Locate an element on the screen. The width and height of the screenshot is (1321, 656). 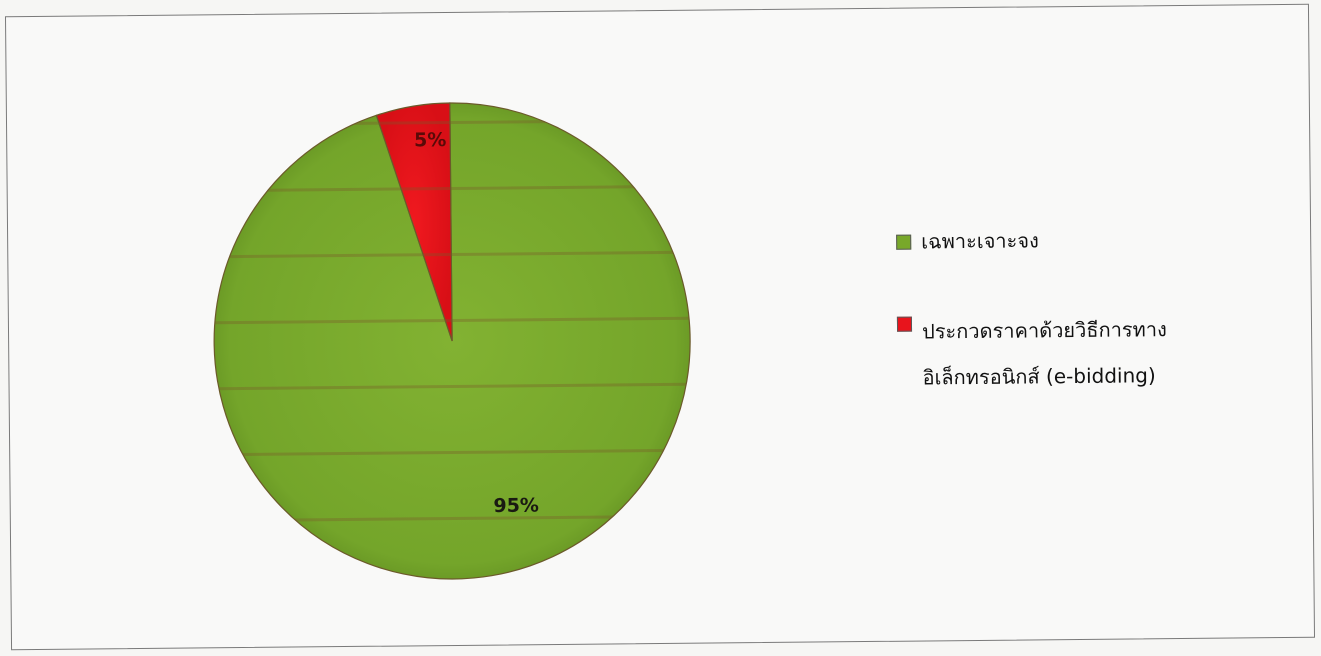
legend-swatch-red is located at coordinates (904, 324).